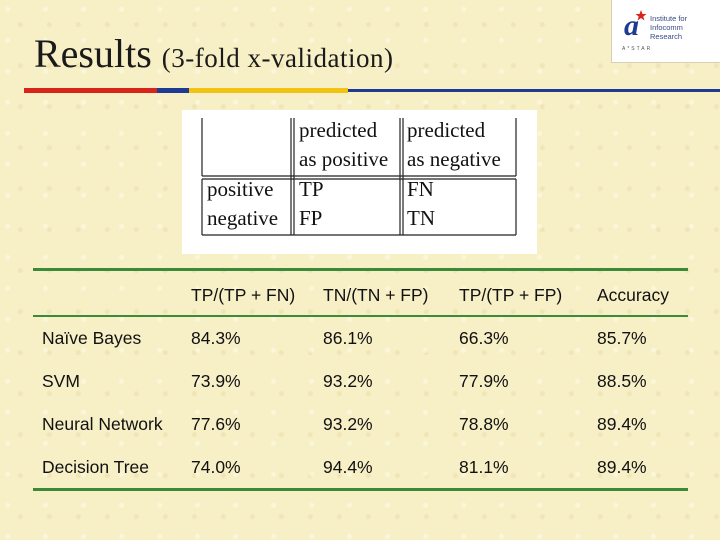  Describe the element at coordinates (376, 295) in the screenshot. I see `header-specificity: TN/(TN + FP)` at that location.